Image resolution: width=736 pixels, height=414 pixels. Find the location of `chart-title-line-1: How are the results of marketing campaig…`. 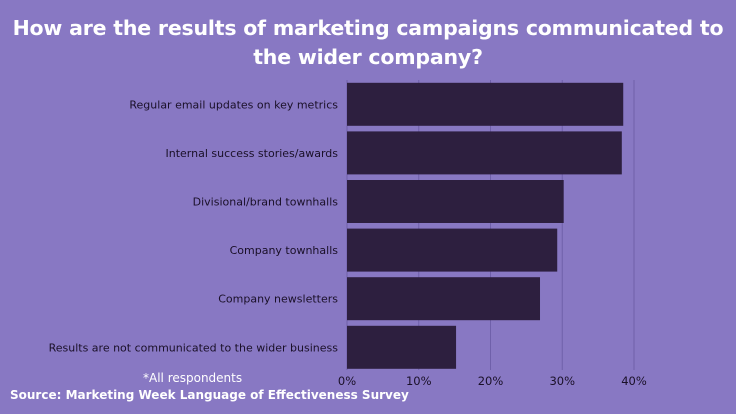

chart-title-line-1: How are the results of marketing campaig… is located at coordinates (368, 28).